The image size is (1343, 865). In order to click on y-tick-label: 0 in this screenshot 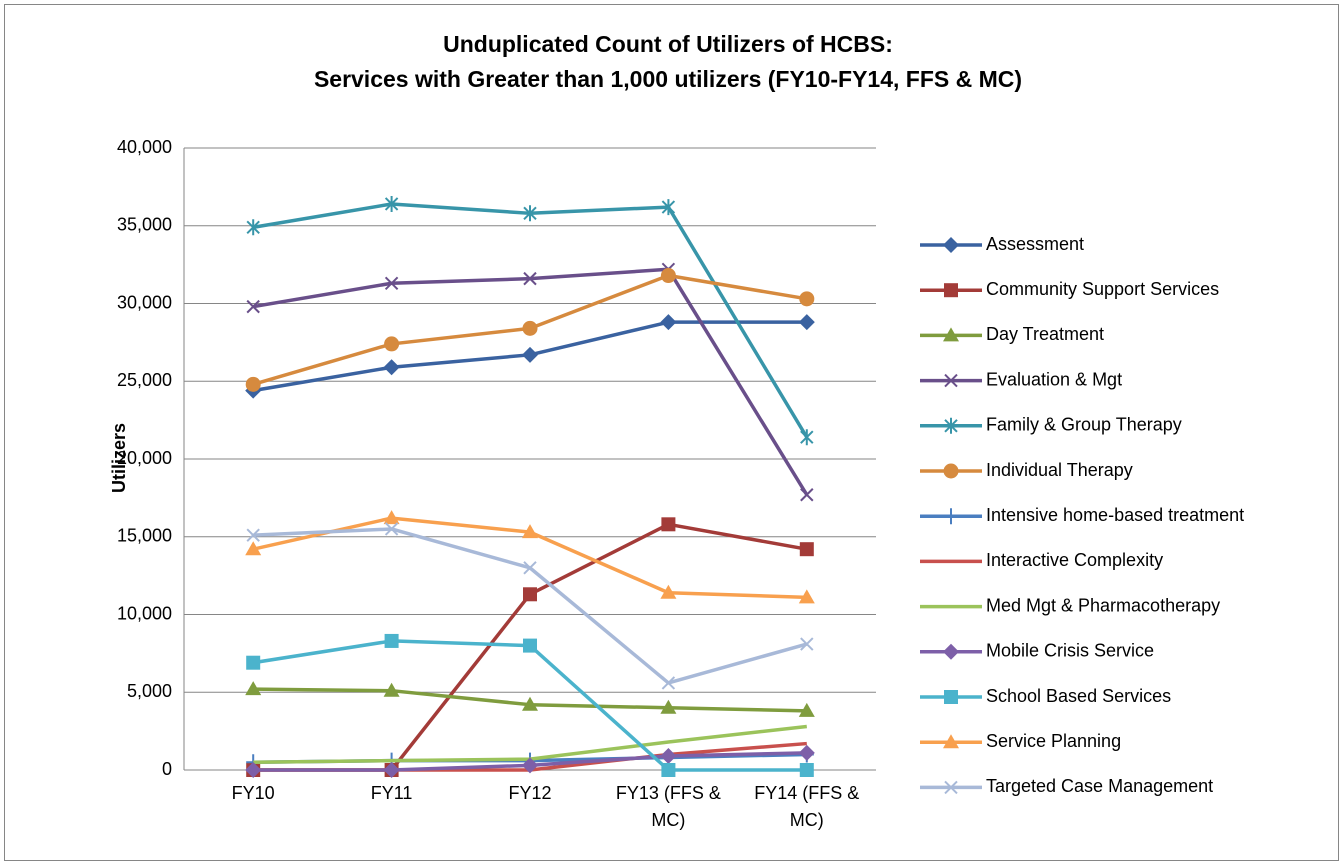, I will do `click(167, 769)`.